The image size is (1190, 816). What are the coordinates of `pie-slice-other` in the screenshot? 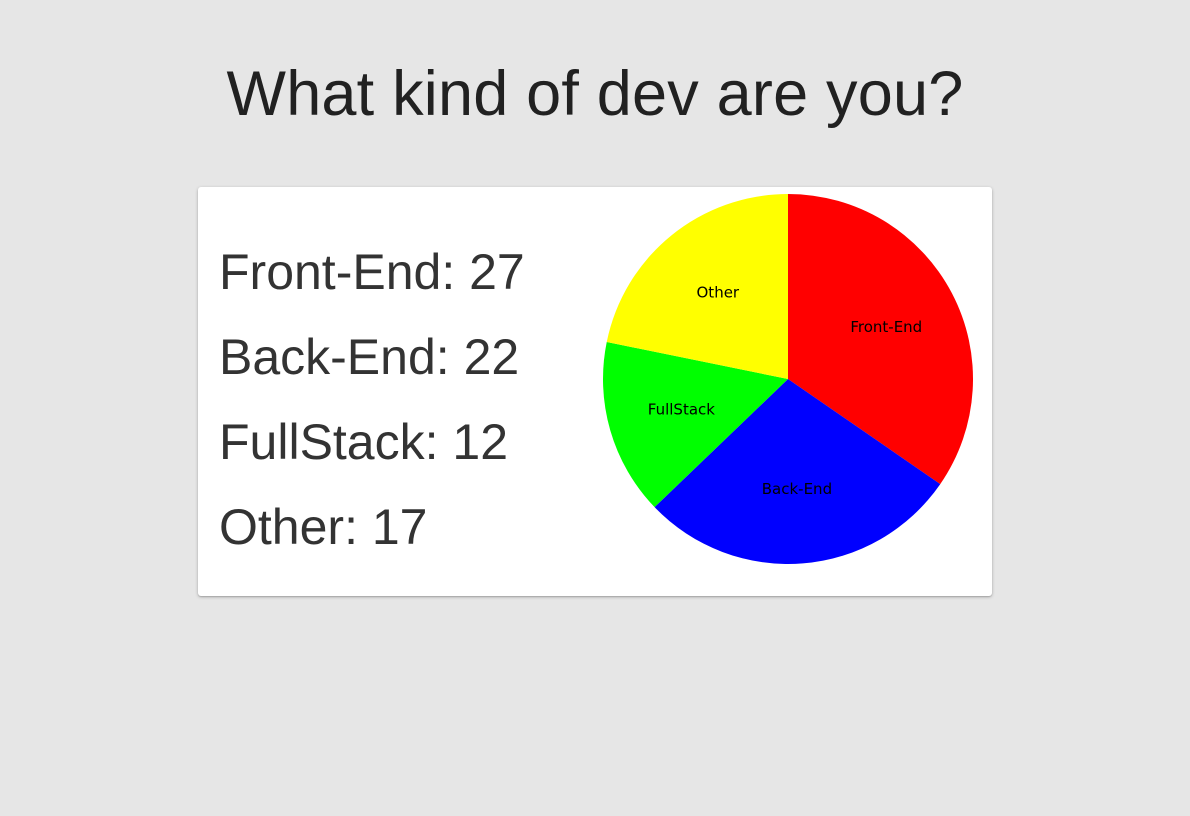 It's located at (697, 286).